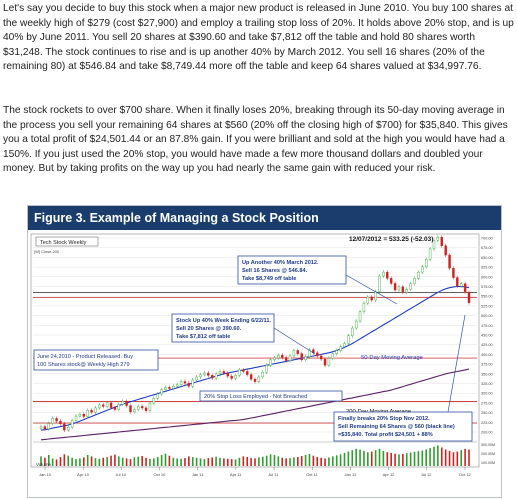 The width and height of the screenshot is (517, 499). Describe the element at coordinates (487, 258) in the screenshot. I see `y-tick-label: 650.00` at that location.